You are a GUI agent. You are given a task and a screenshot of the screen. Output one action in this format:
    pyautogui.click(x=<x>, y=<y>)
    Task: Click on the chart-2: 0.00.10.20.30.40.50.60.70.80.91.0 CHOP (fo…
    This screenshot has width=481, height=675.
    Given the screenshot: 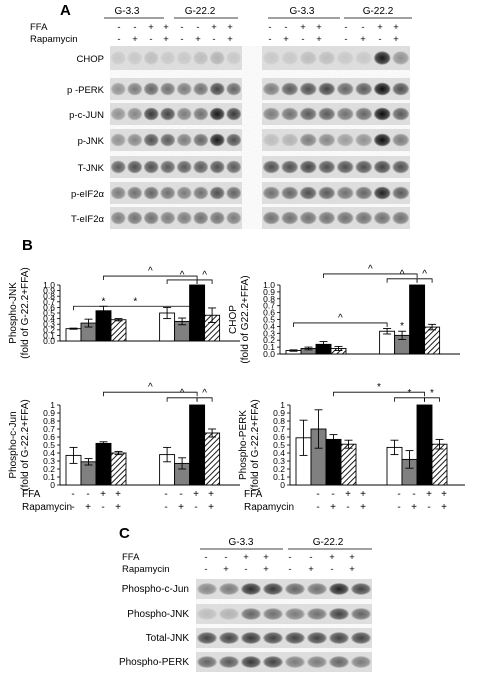 What is the action you would take?
    pyautogui.click(x=344, y=314)
    